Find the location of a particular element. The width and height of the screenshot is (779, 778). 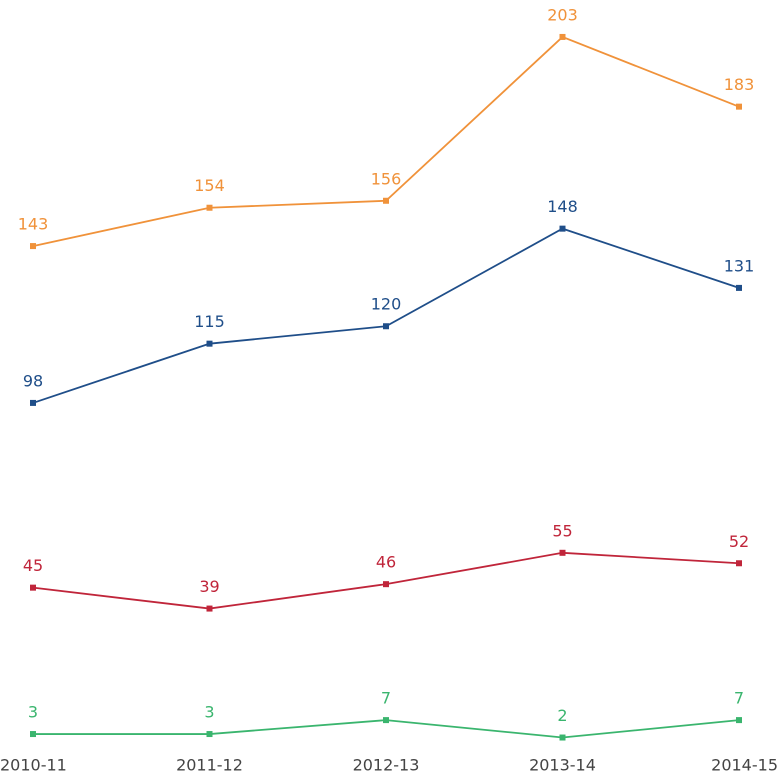

data-label: 120 is located at coordinates (386, 304).